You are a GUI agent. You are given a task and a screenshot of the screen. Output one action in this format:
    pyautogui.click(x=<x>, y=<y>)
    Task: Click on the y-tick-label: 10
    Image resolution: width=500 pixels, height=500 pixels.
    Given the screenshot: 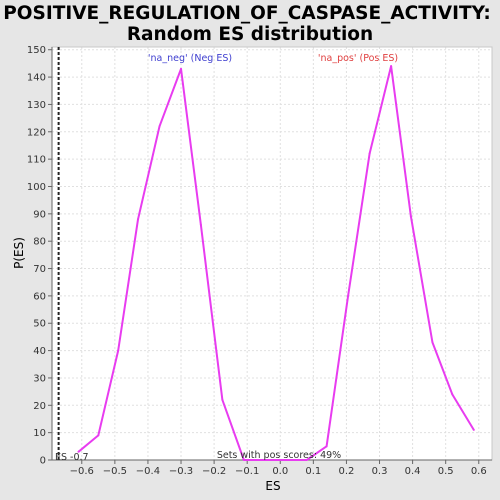 What is the action you would take?
    pyautogui.click(x=39, y=433)
    